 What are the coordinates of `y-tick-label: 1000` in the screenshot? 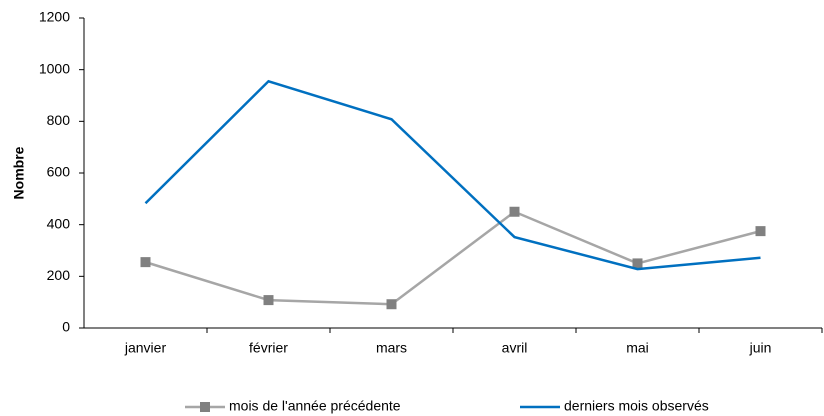 It's located at (54, 68).